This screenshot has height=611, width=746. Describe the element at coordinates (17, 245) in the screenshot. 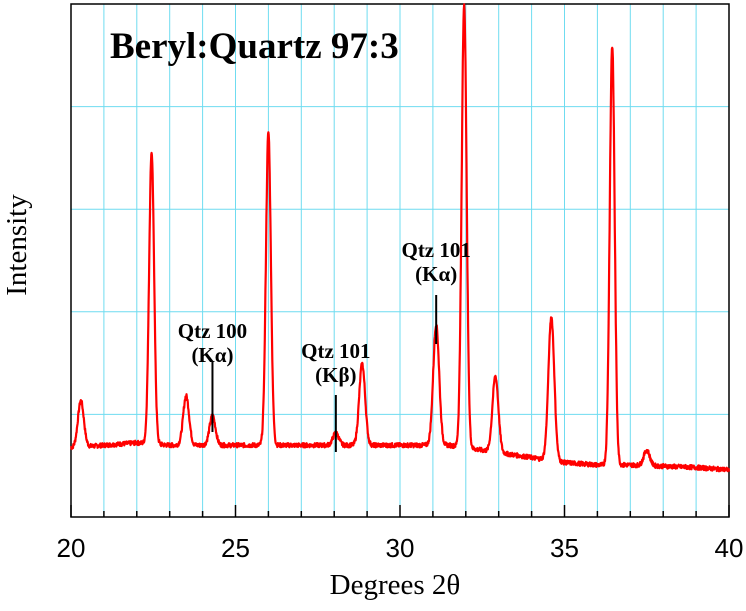

I see `y-axis-title: Intensity` at that location.